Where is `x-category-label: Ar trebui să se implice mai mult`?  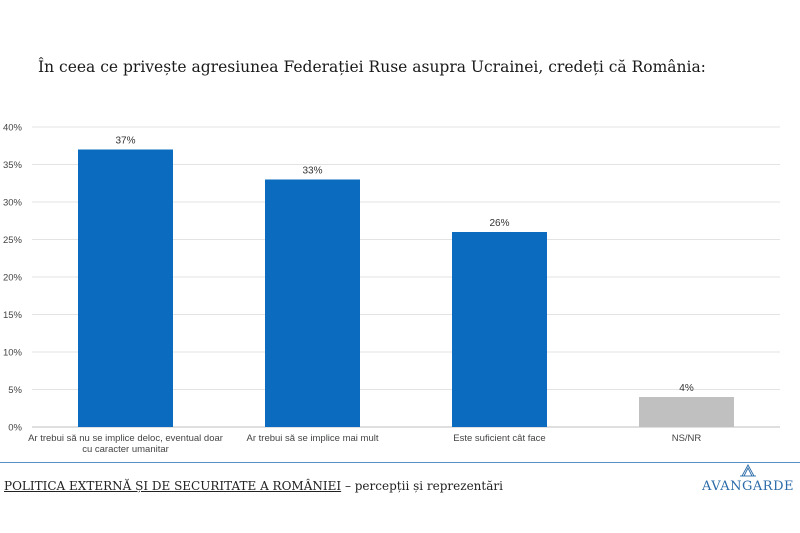 x-category-label: Ar trebui să se implice mai mult is located at coordinates (313, 438).